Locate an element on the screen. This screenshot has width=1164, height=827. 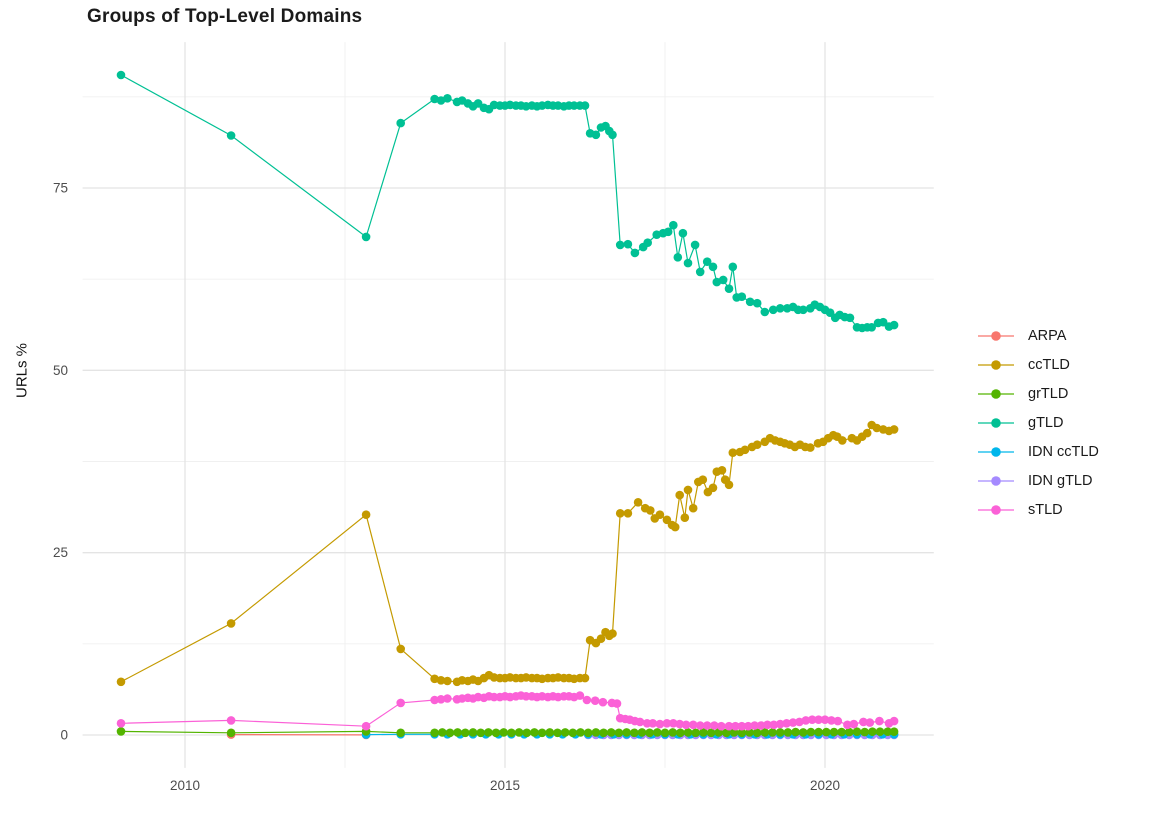
x-tick-label: 2020 is located at coordinates (825, 785).